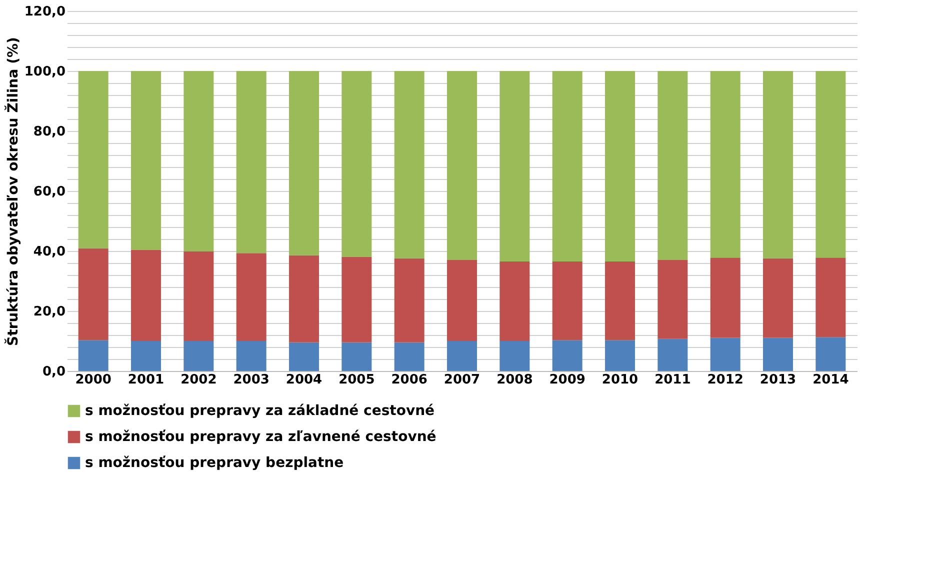 The width and height of the screenshot is (940, 577). I want to click on x-tick-label: 2007, so click(462, 380).